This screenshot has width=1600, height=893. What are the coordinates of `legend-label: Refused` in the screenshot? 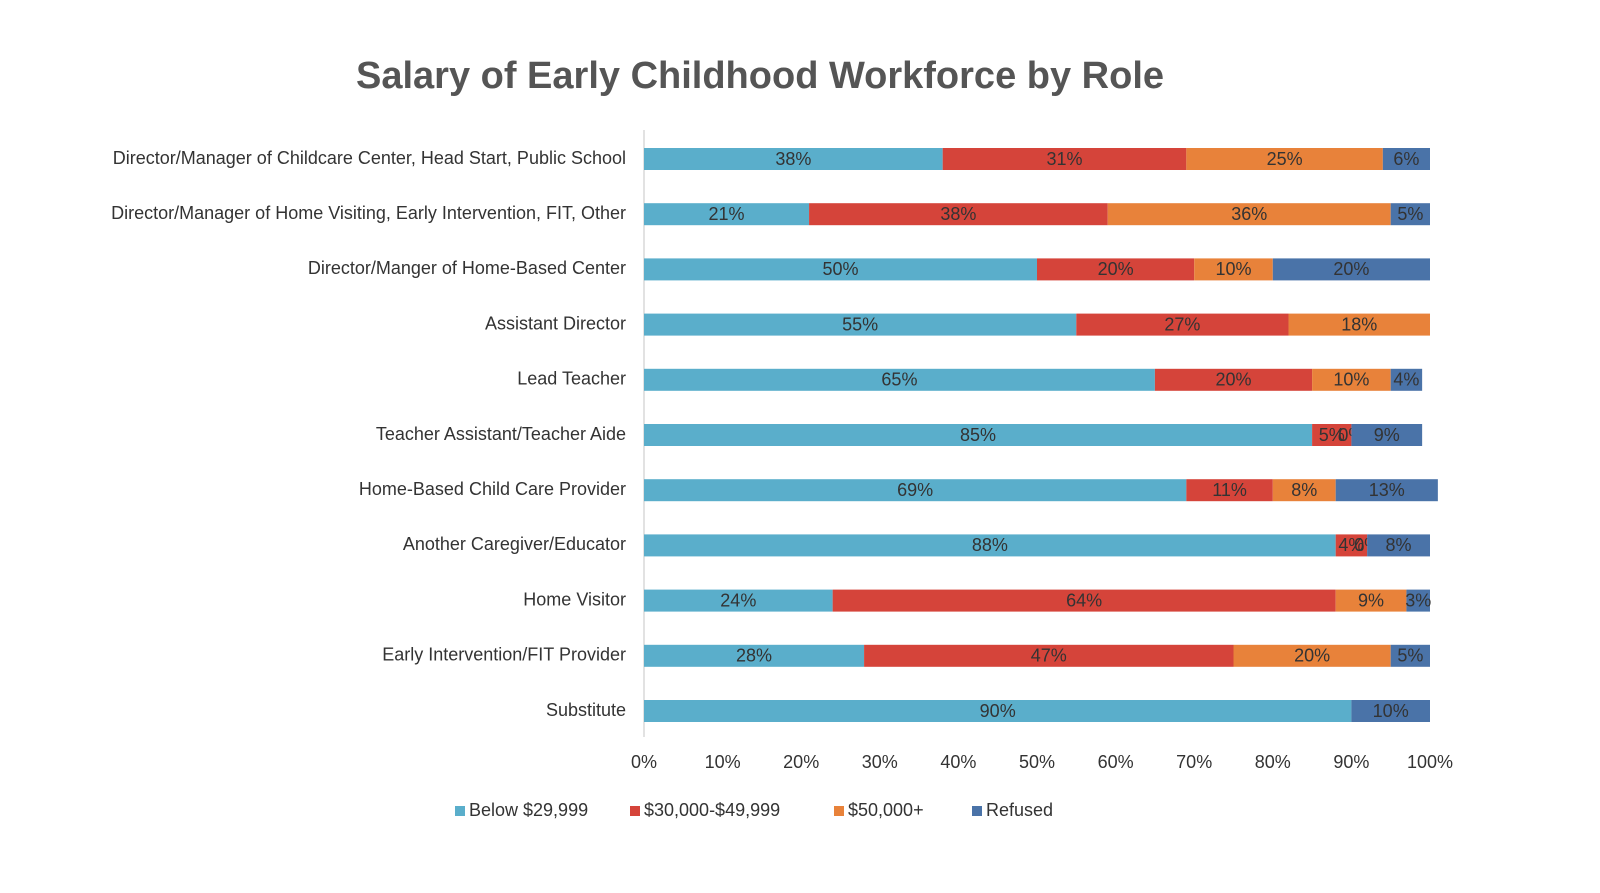 It's located at (1019, 810).